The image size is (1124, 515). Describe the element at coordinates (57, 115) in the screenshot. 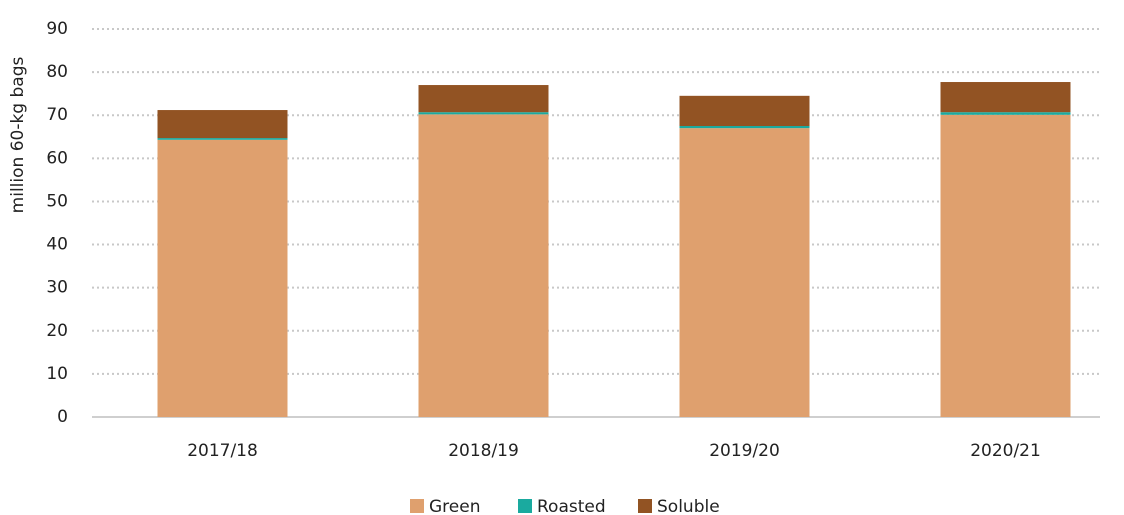

I see `y-tick-label: 70` at that location.